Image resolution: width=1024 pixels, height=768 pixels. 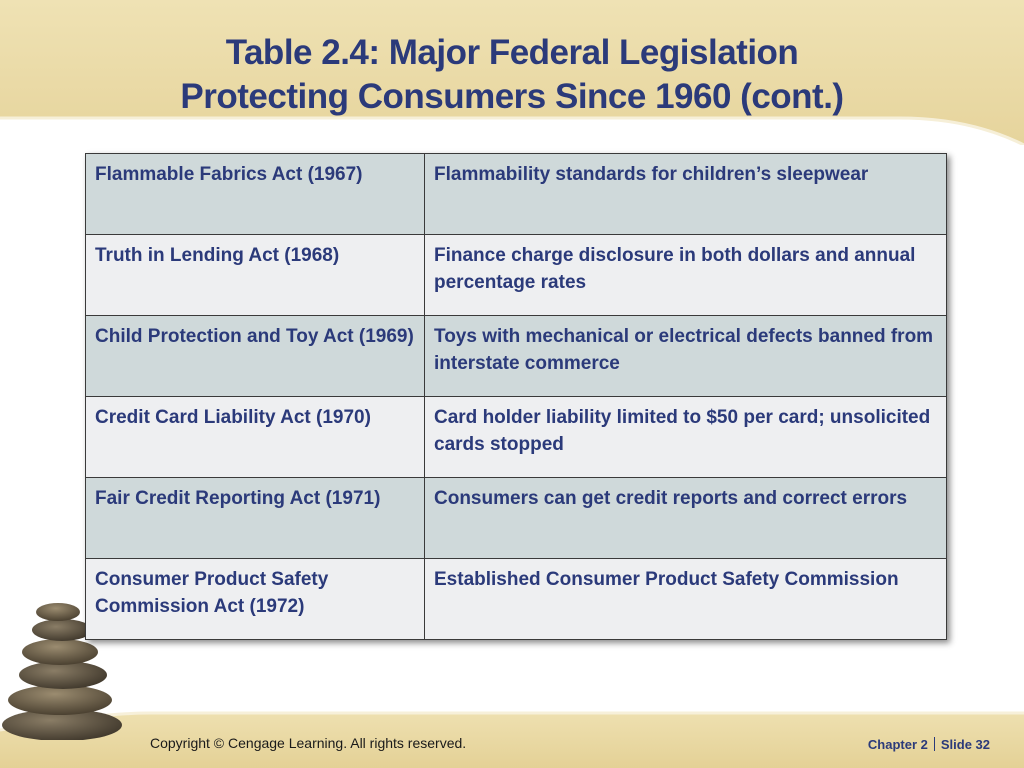 I want to click on slide-number: Chapter 2 Slide 32, so click(x=929, y=744).